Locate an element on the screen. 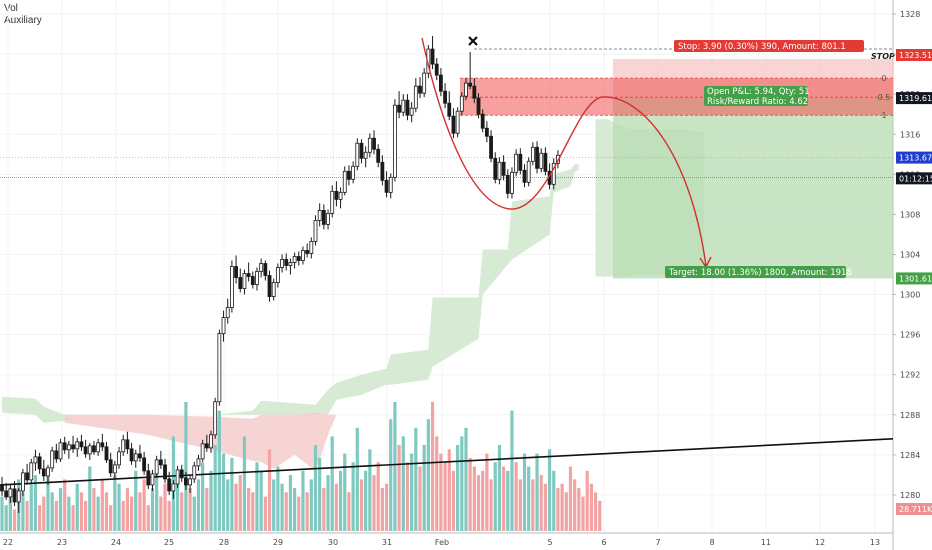 The image size is (932, 550). x-tick-label: Feb is located at coordinates (442, 542).